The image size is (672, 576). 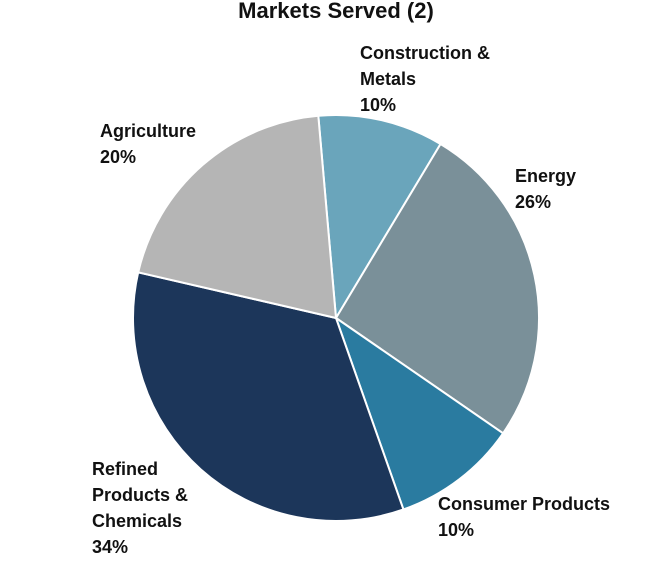 I want to click on category-label: Refined Products & Chemicals, so click(x=140, y=495).